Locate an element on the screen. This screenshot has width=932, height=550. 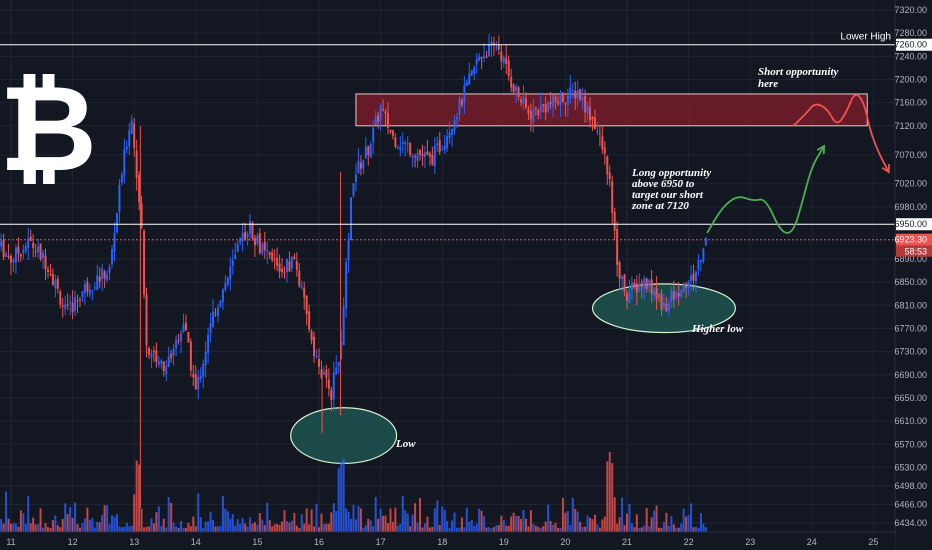
x-tick-label: 23 is located at coordinates (750, 542).